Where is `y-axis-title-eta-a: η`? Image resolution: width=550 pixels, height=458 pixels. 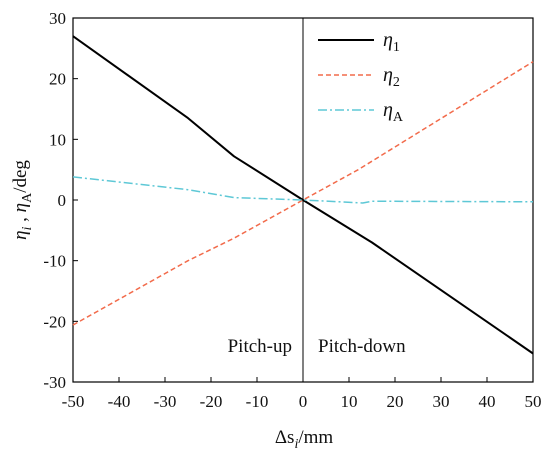 y-axis-title-eta-a: η is located at coordinates (20, 207).